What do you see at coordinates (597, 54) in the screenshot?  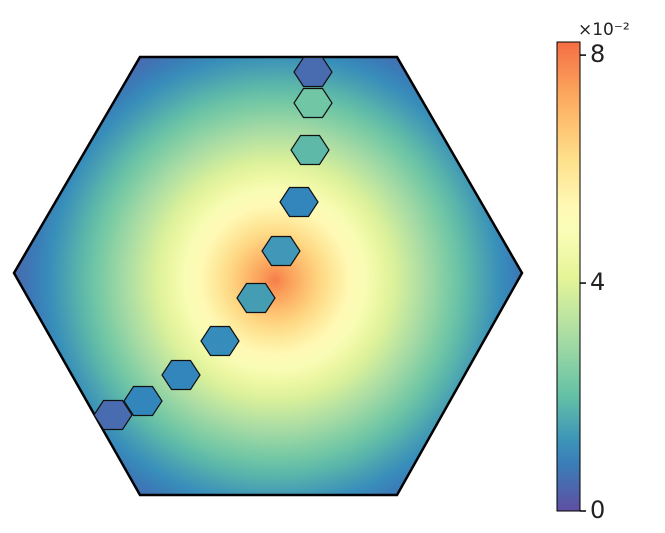 I see `colorbar-tick-label: 8` at bounding box center [597, 54].